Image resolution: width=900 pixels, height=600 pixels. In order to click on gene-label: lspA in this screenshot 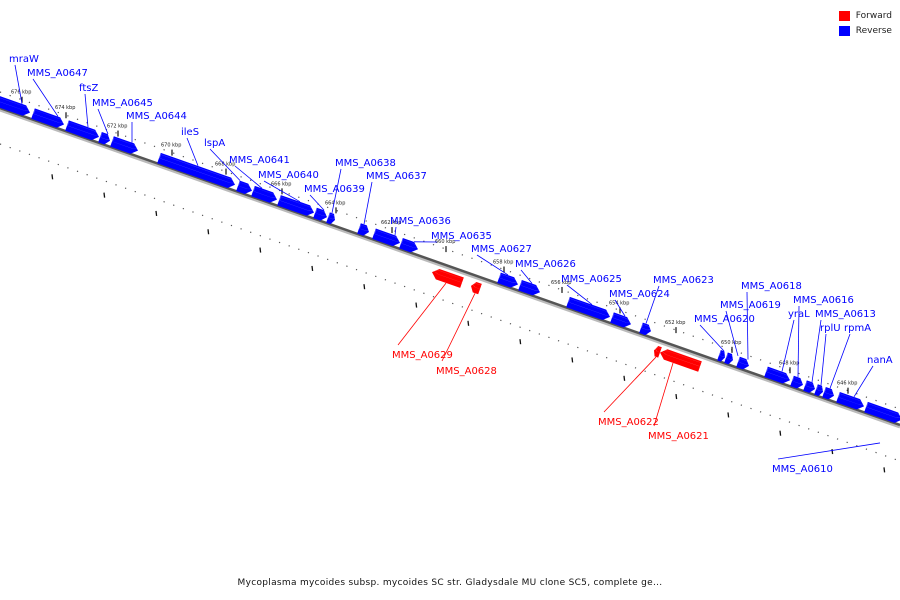, I will do `click(214, 143)`.